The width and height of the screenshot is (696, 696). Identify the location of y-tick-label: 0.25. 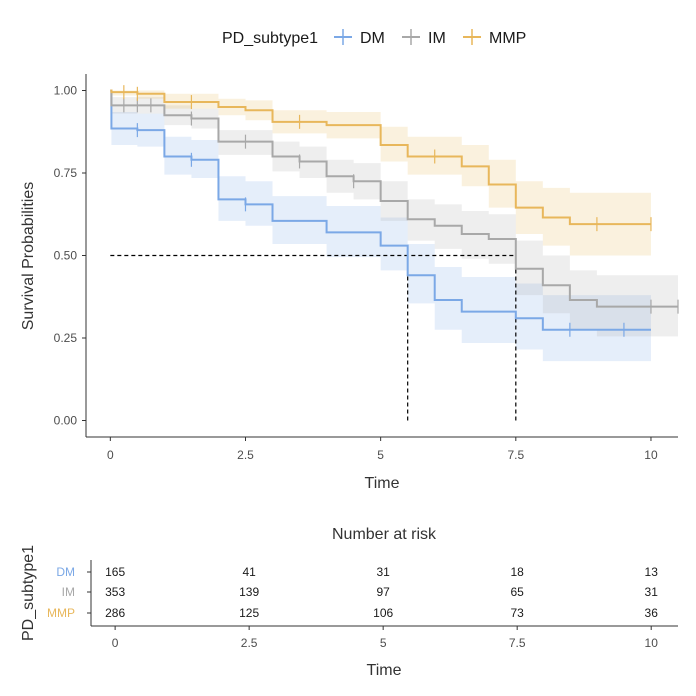
(66, 338).